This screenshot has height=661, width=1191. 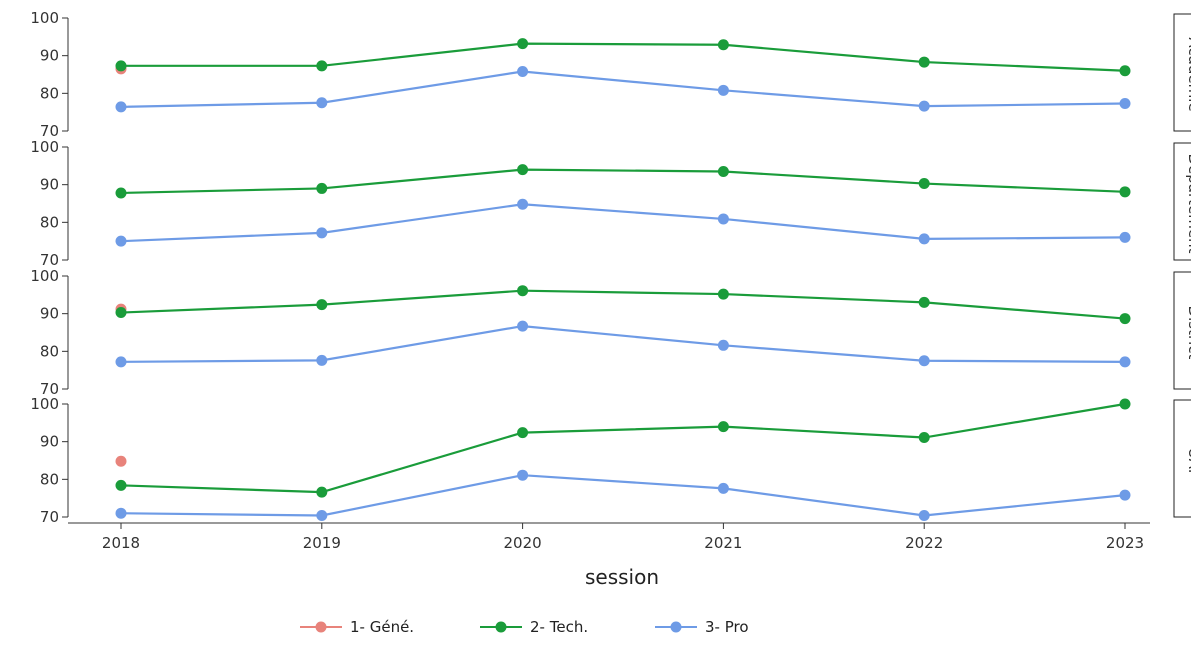 I want to click on legend: 1- Géné. 2- Tech. 3- Pro, so click(x=524, y=627).